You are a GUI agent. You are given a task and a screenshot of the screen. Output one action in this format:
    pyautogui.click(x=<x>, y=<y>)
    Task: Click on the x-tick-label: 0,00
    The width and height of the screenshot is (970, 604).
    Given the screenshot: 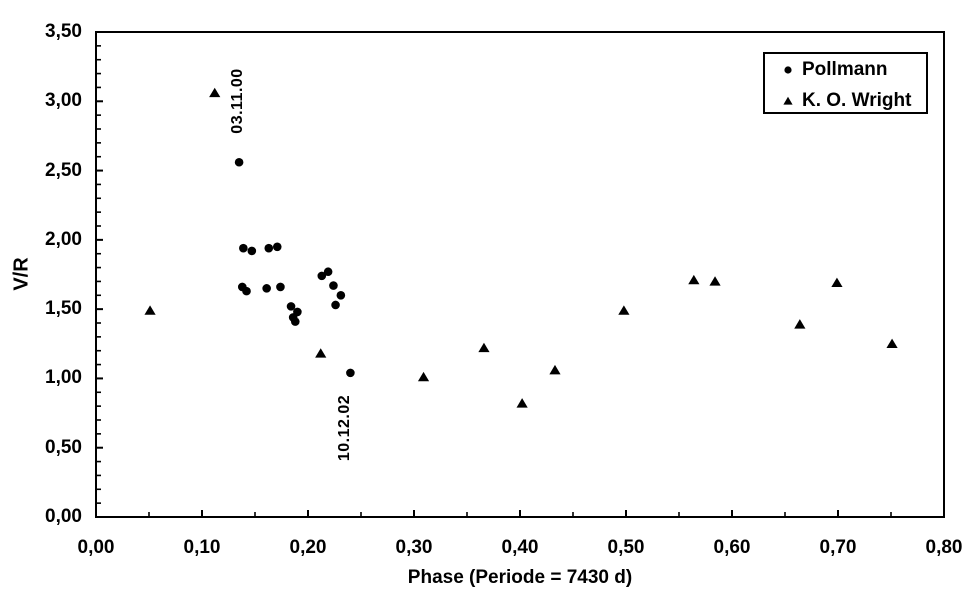 What is the action you would take?
    pyautogui.click(x=96, y=547)
    